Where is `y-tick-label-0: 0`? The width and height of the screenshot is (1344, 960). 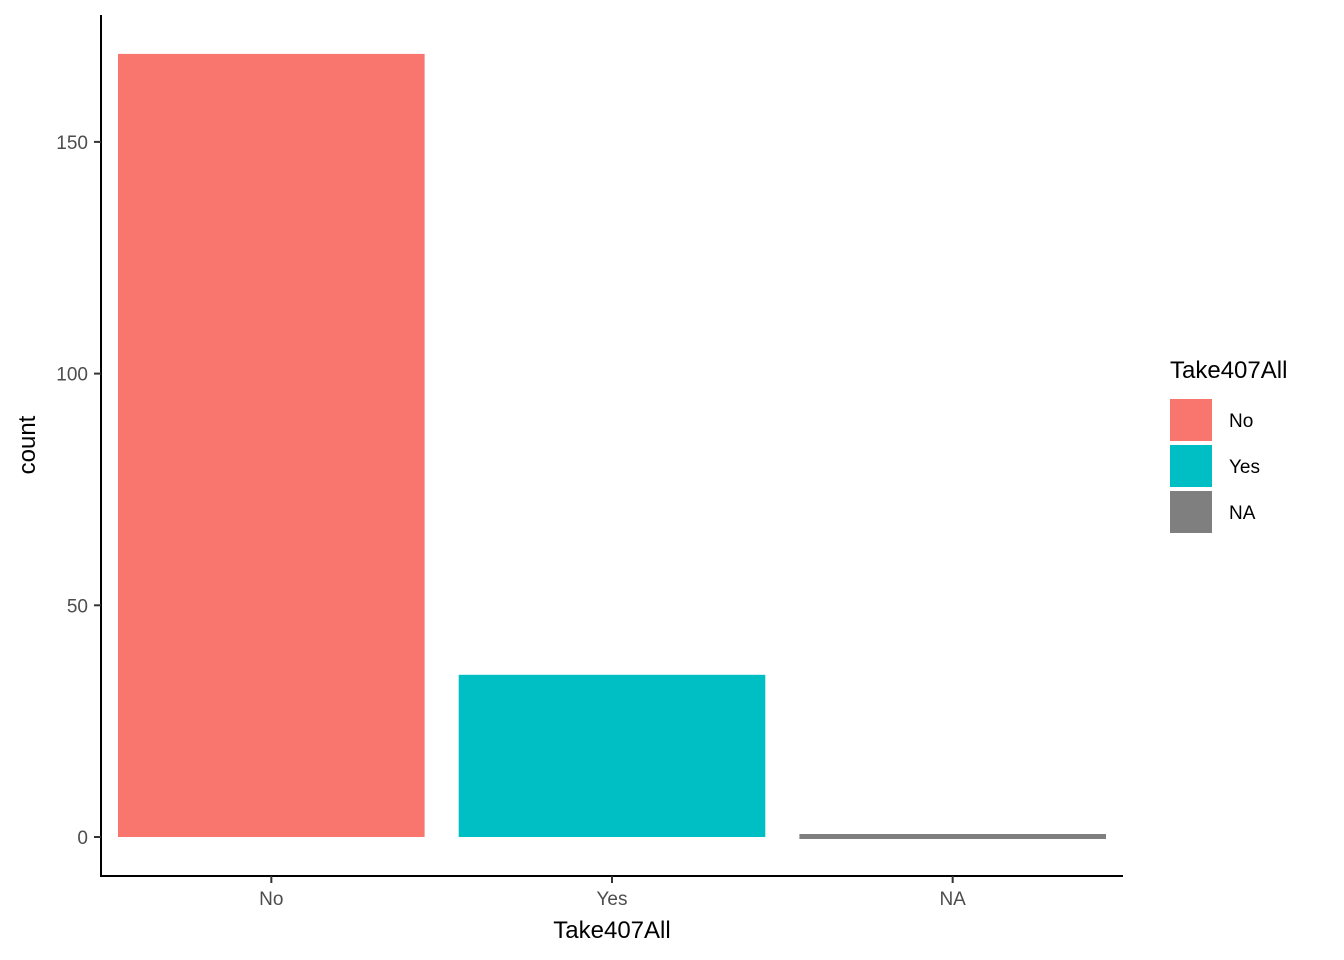
y-tick-label-0: 0 is located at coordinates (82, 838).